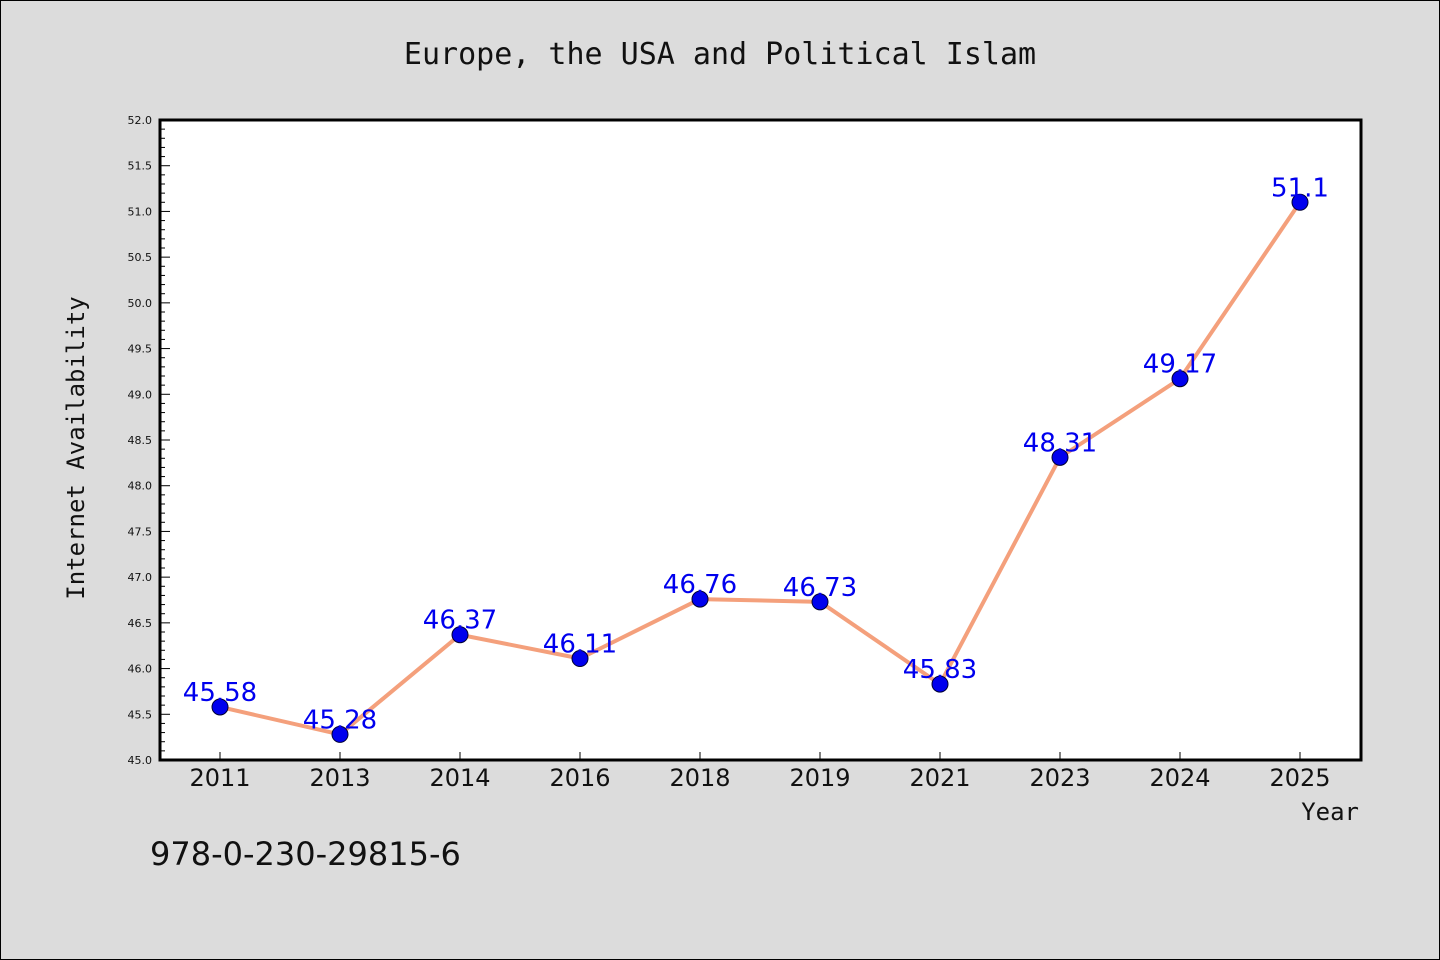 The height and width of the screenshot is (960, 1440). Describe the element at coordinates (140, 669) in the screenshot. I see `y-tick-label: 46.0` at that location.